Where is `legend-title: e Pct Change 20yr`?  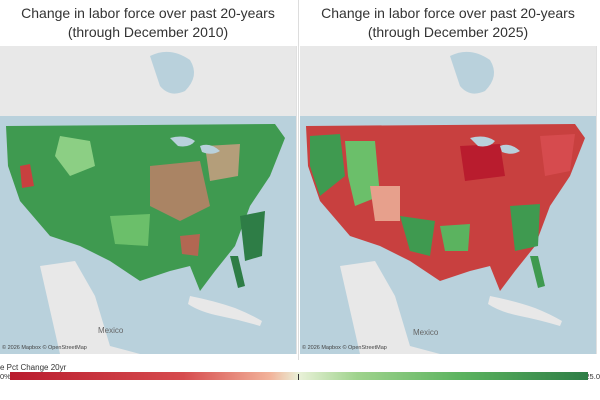
legend-title: e Pct Change 20yr is located at coordinates (33, 367).